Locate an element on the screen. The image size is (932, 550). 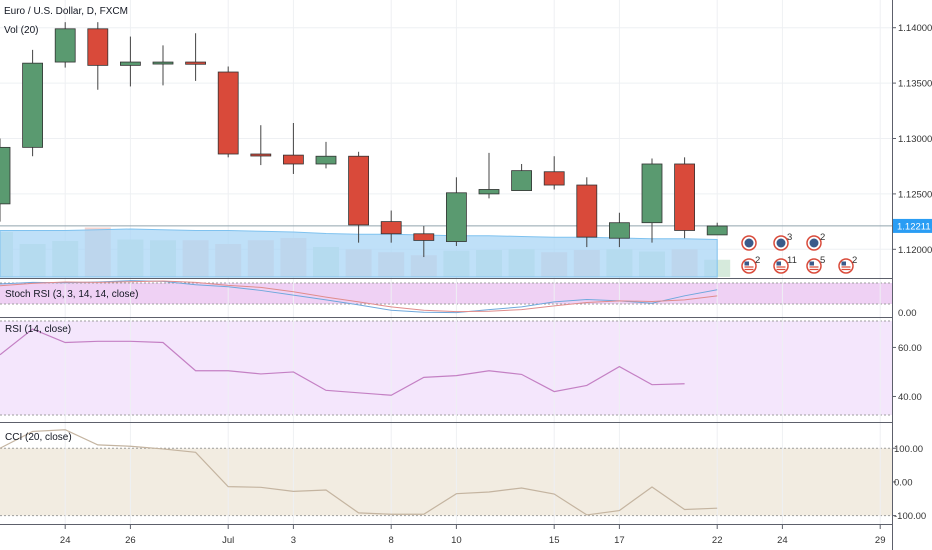
price-axis-bg is located at coordinates (912, 275).